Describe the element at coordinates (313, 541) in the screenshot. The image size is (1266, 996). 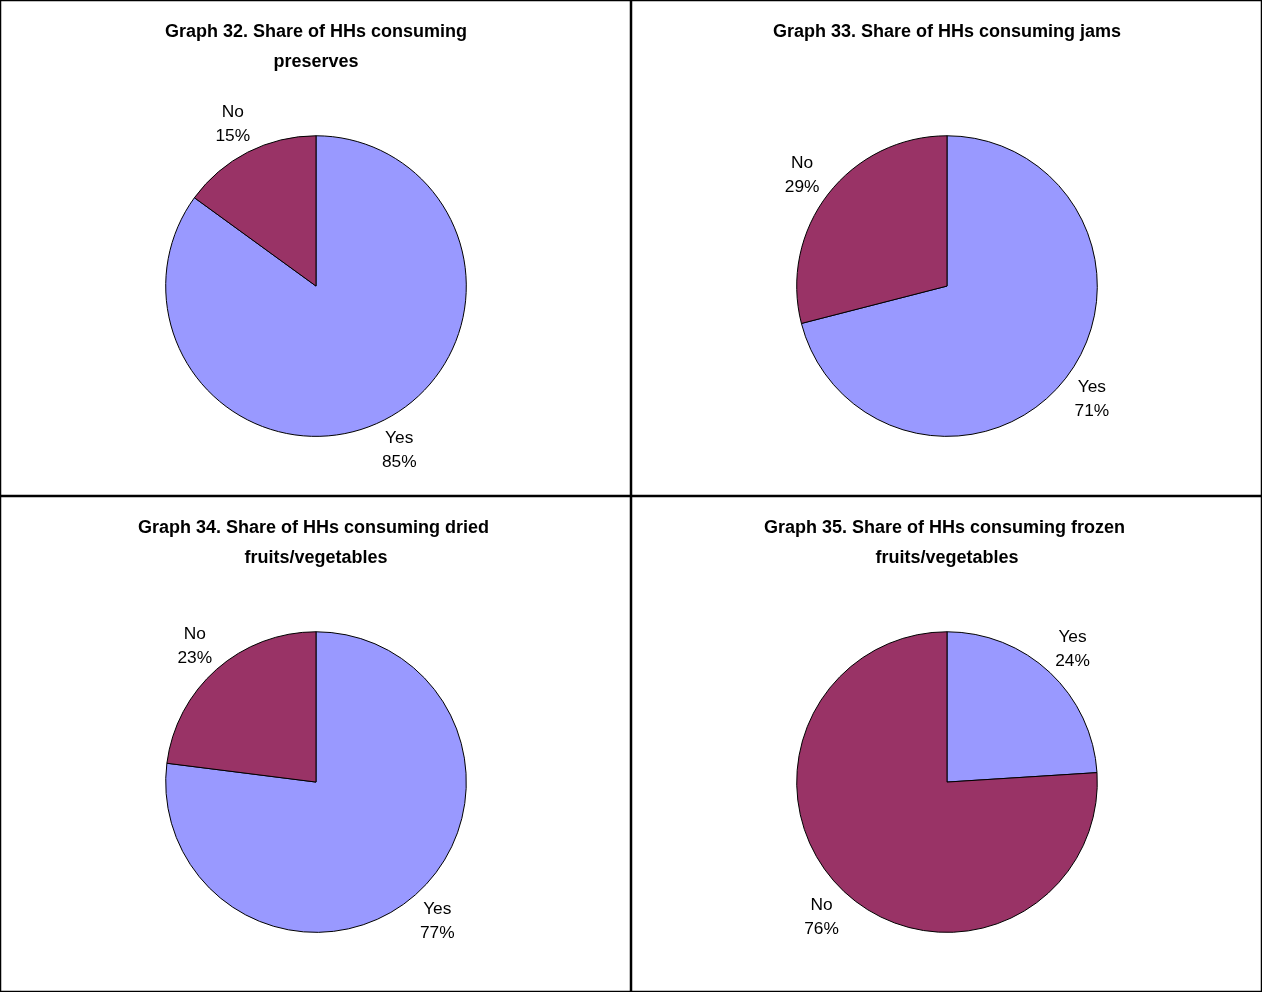
I see `chart-title: Graph 34. Share of HHs consuming dried fruits/vegetables` at that location.